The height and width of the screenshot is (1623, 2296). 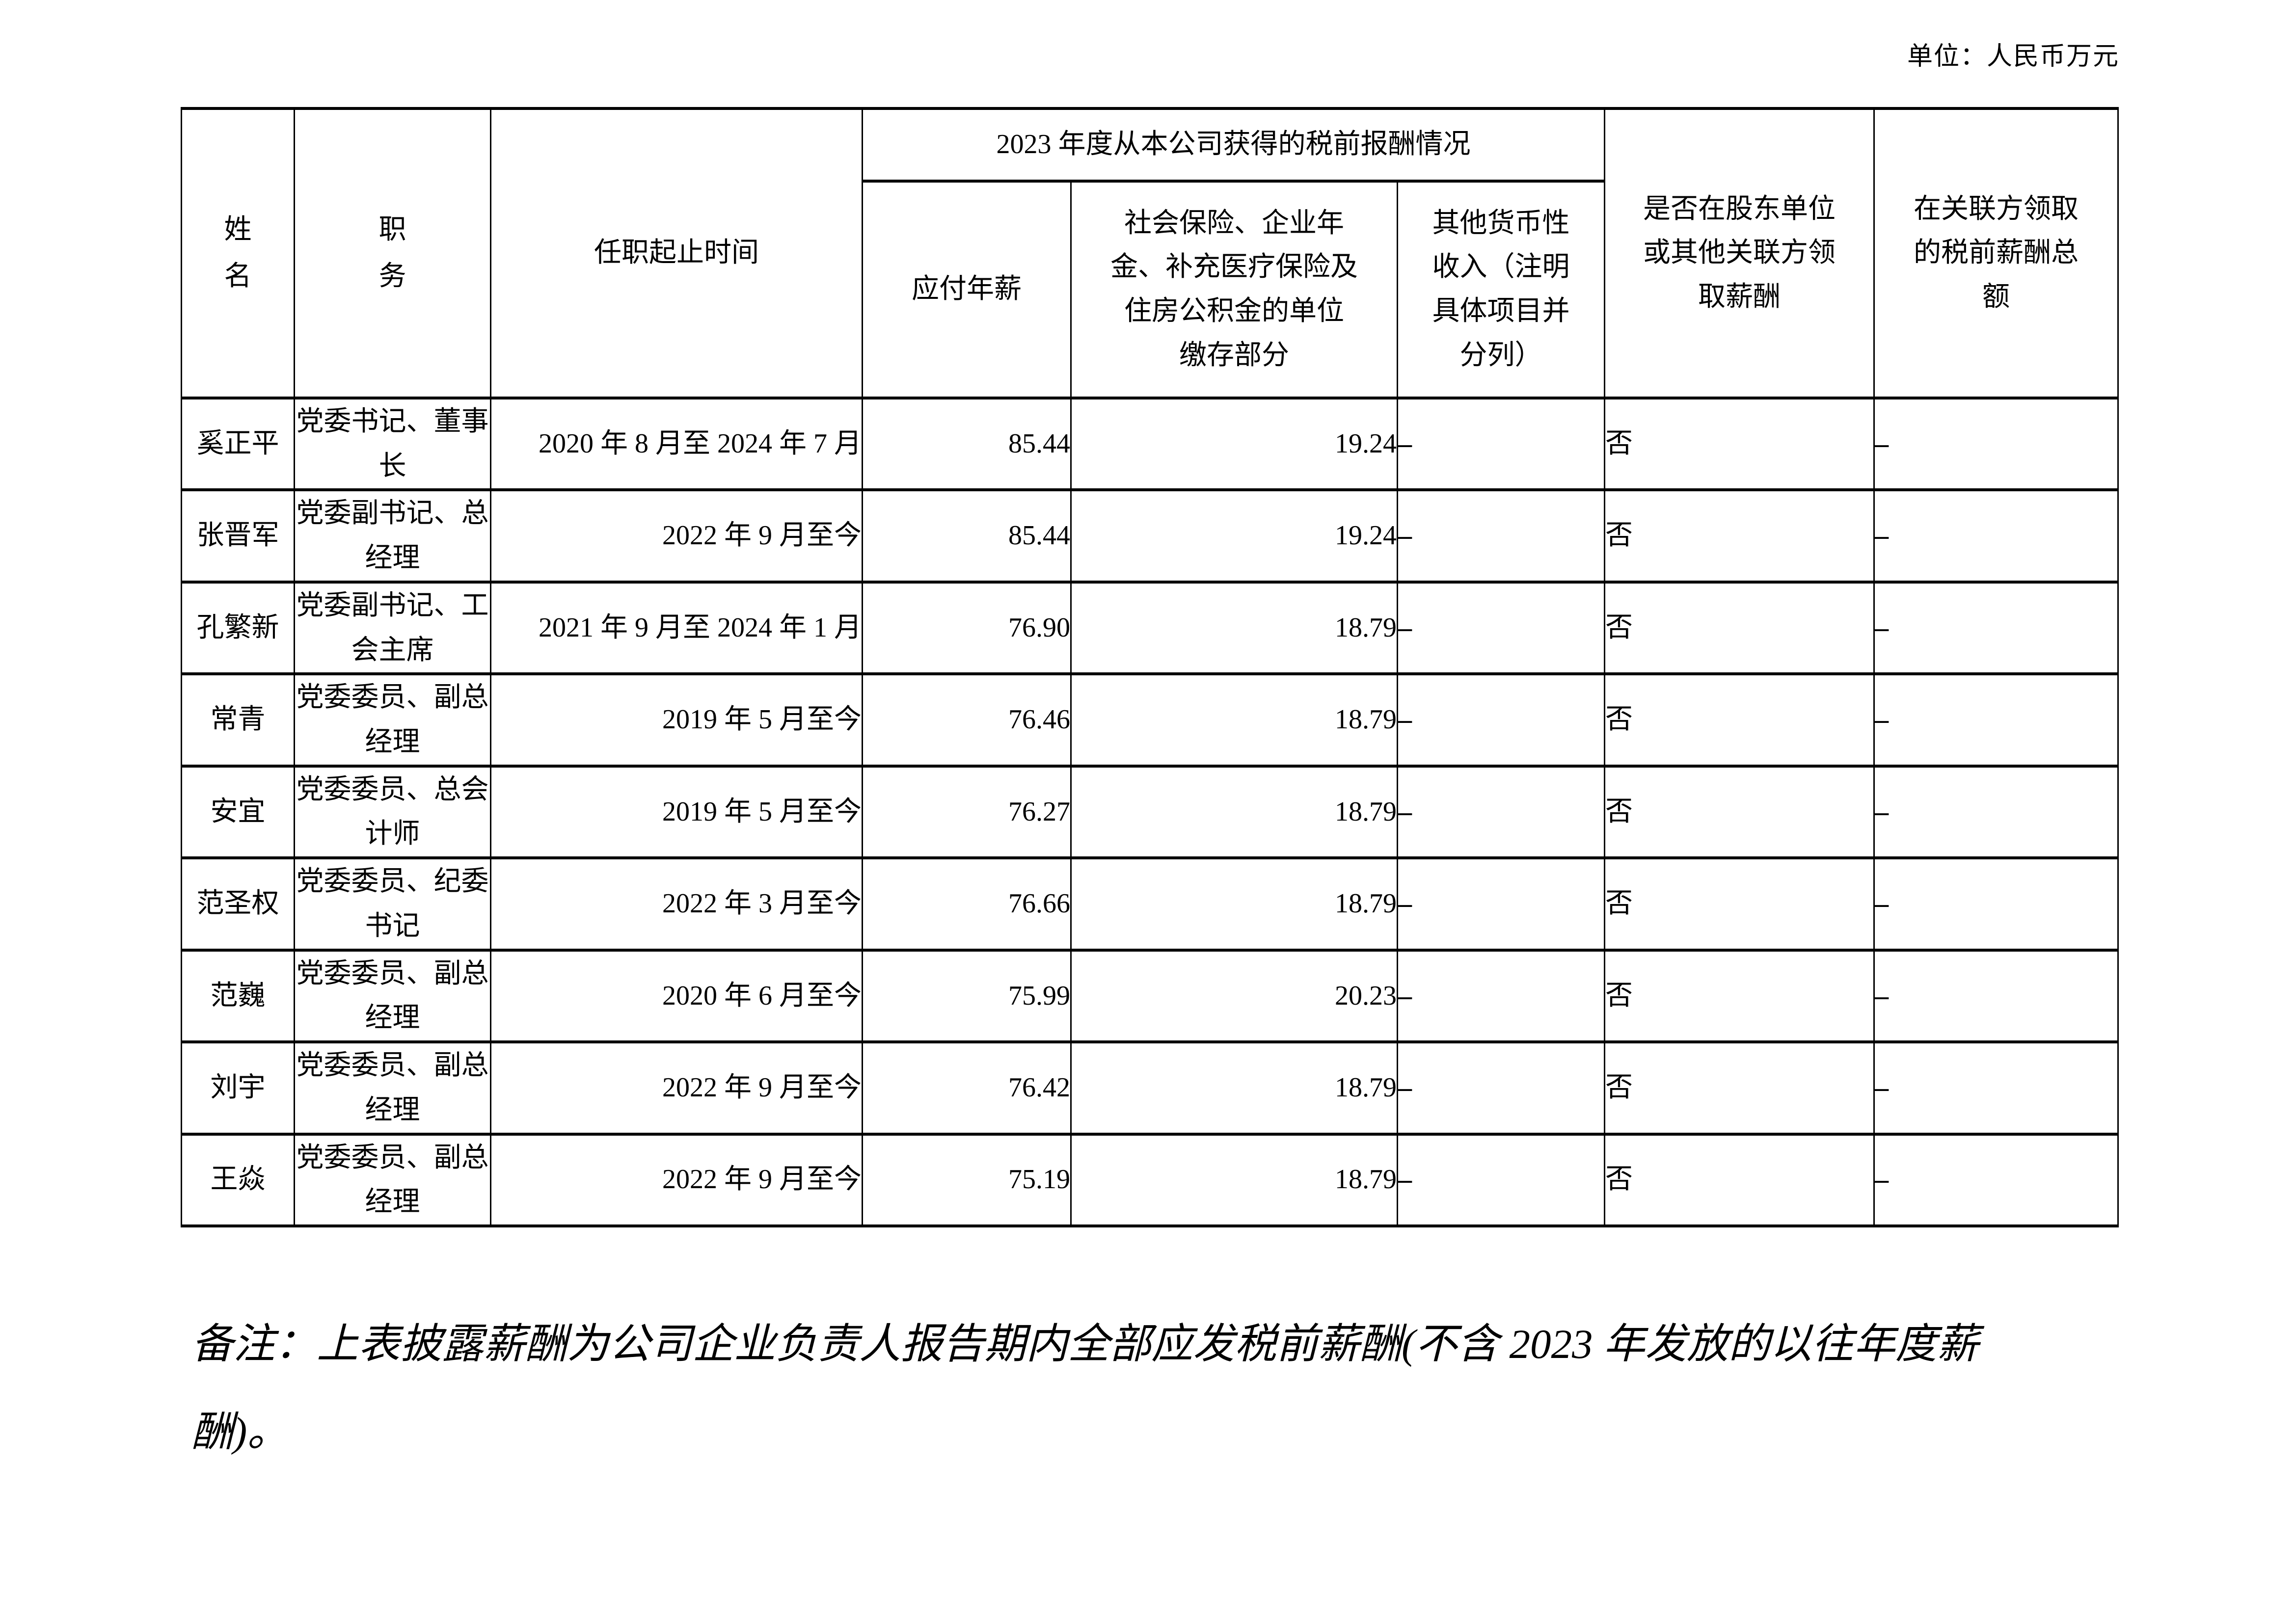 I want to click on cell-insurance: 20.23, so click(x=1234, y=996).